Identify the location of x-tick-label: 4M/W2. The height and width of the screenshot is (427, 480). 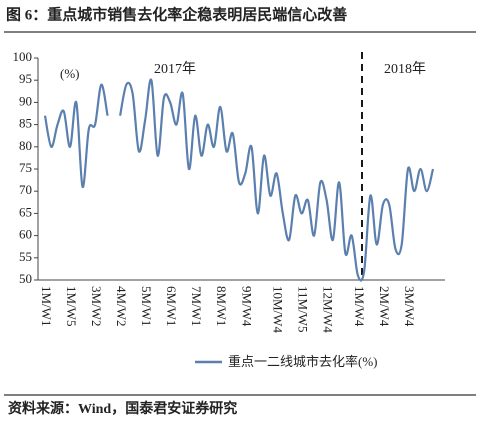
(121, 306).